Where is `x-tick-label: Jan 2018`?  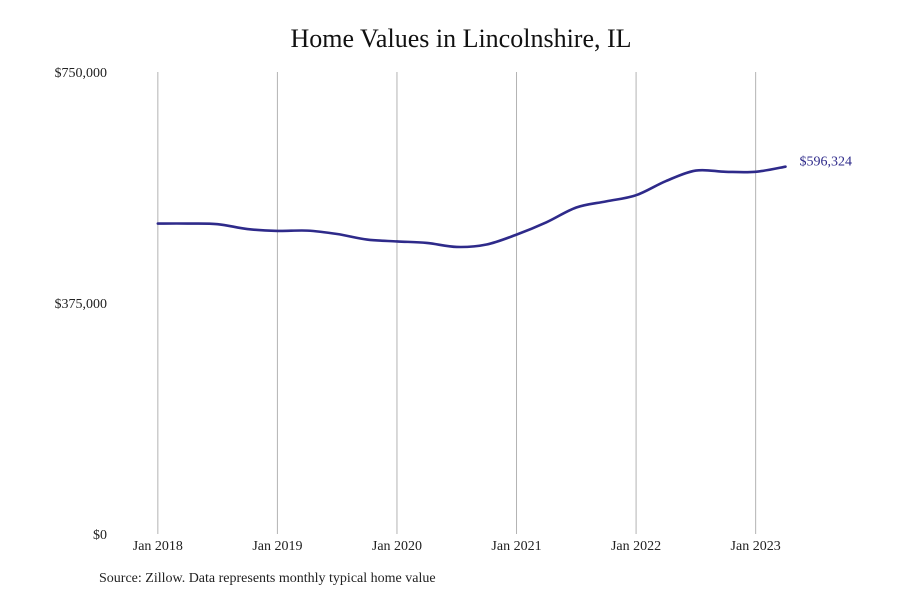 x-tick-label: Jan 2018 is located at coordinates (158, 546).